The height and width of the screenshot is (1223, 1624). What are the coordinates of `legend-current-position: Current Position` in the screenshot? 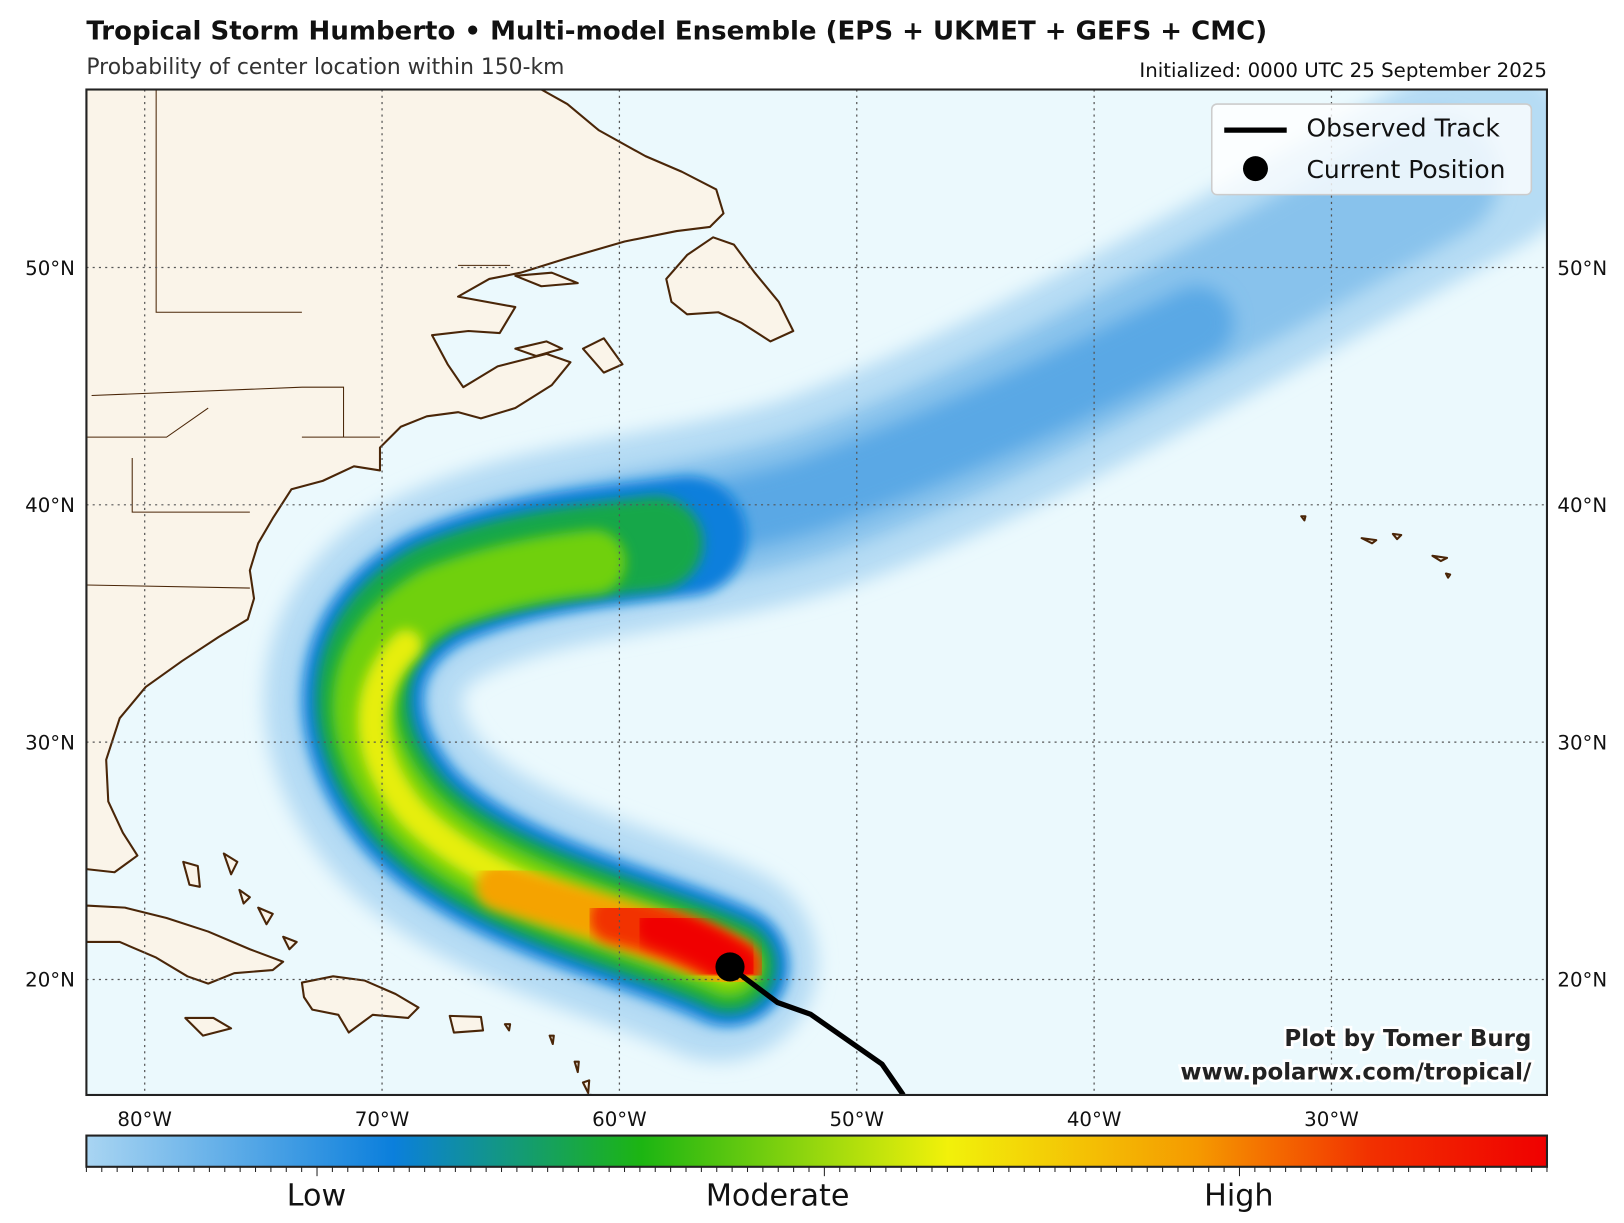 It's located at (1405, 169).